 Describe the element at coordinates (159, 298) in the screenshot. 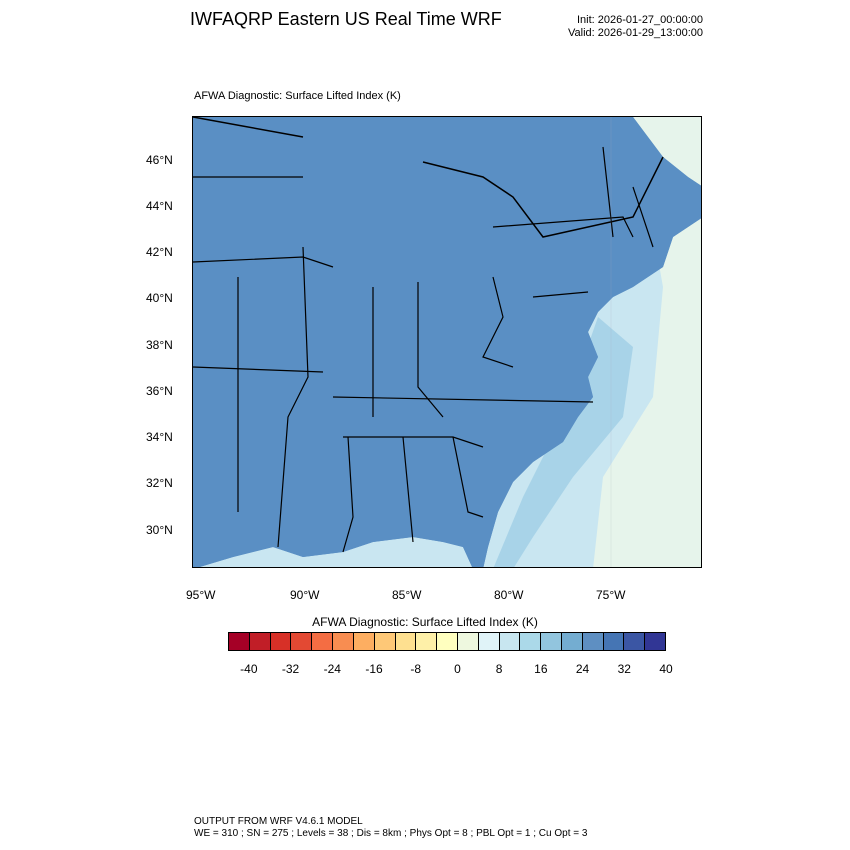

I see `lat-label-40: 40°N` at that location.